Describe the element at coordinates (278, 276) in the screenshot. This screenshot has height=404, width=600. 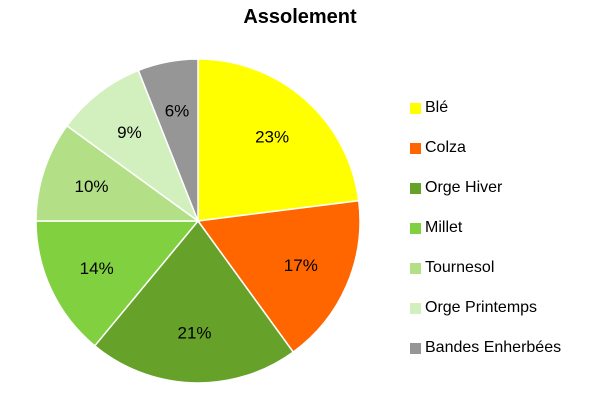
I see `pie-slice-colza` at that location.